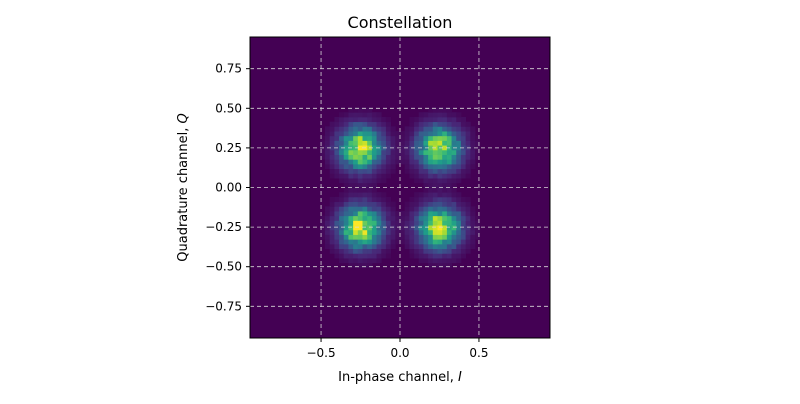 This screenshot has height=404, width=800. Describe the element at coordinates (399, 353) in the screenshot. I see `x-tick-label: 0.0` at that location.